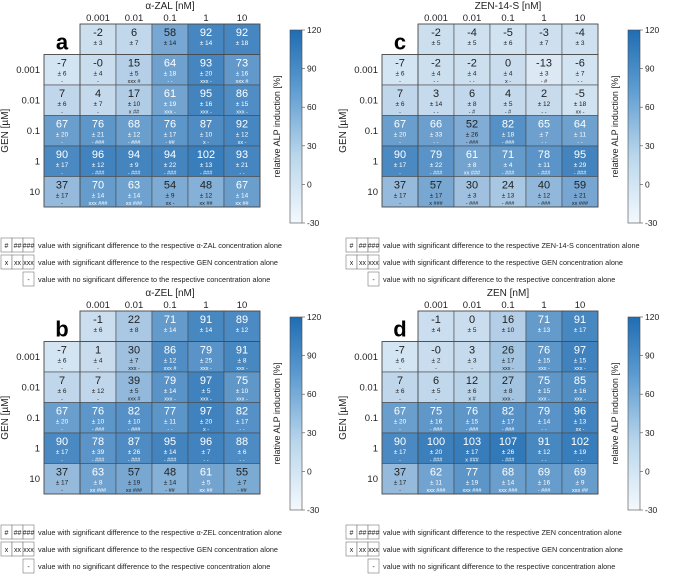 The image size is (676, 580). What do you see at coordinates (98, 74) in the screenshot?
I see `cell-sd: ± 4` at bounding box center [98, 74].